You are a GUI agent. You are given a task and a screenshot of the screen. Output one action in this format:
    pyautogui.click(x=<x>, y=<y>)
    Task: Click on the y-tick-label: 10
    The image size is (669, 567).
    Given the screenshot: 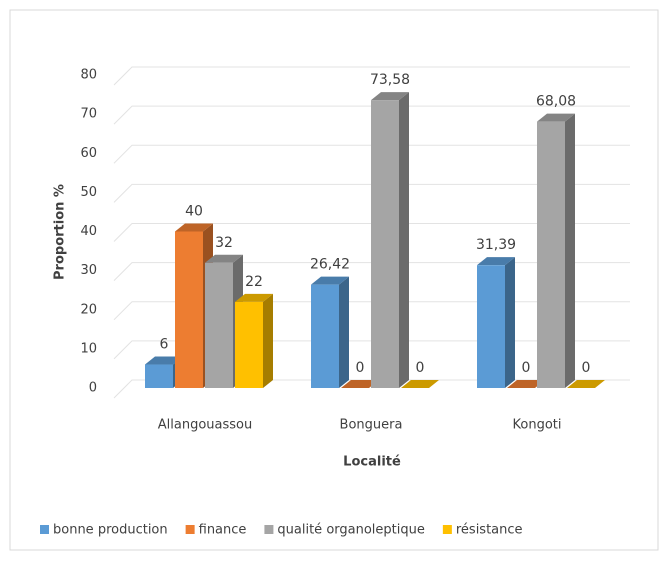 What is the action you would take?
    pyautogui.click(x=88, y=348)
    